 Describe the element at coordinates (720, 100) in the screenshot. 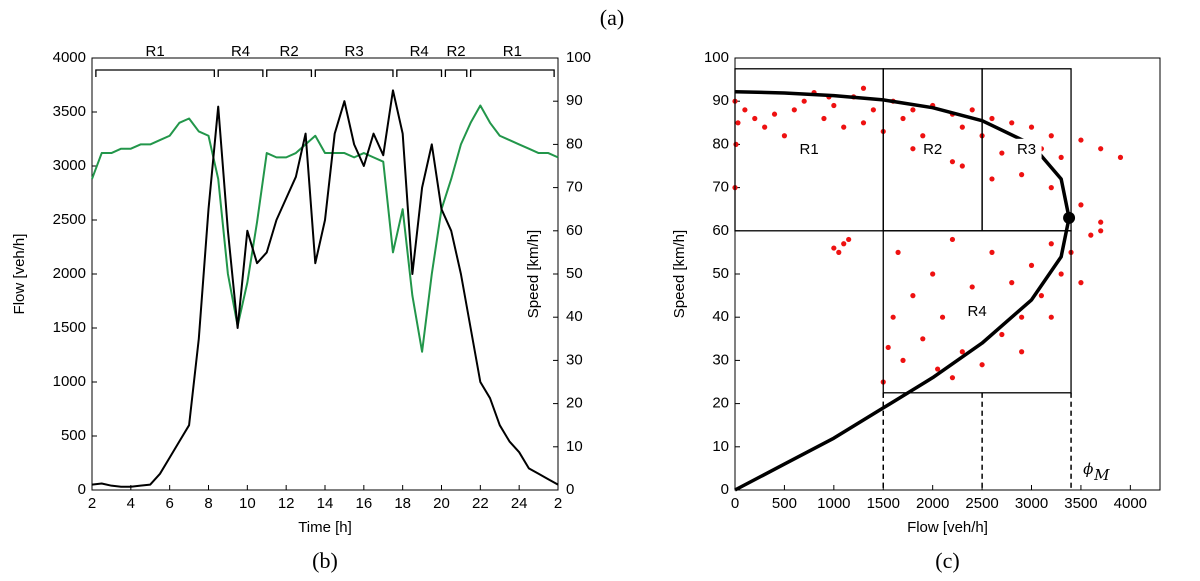

I see `y-tick-label: 90` at that location.